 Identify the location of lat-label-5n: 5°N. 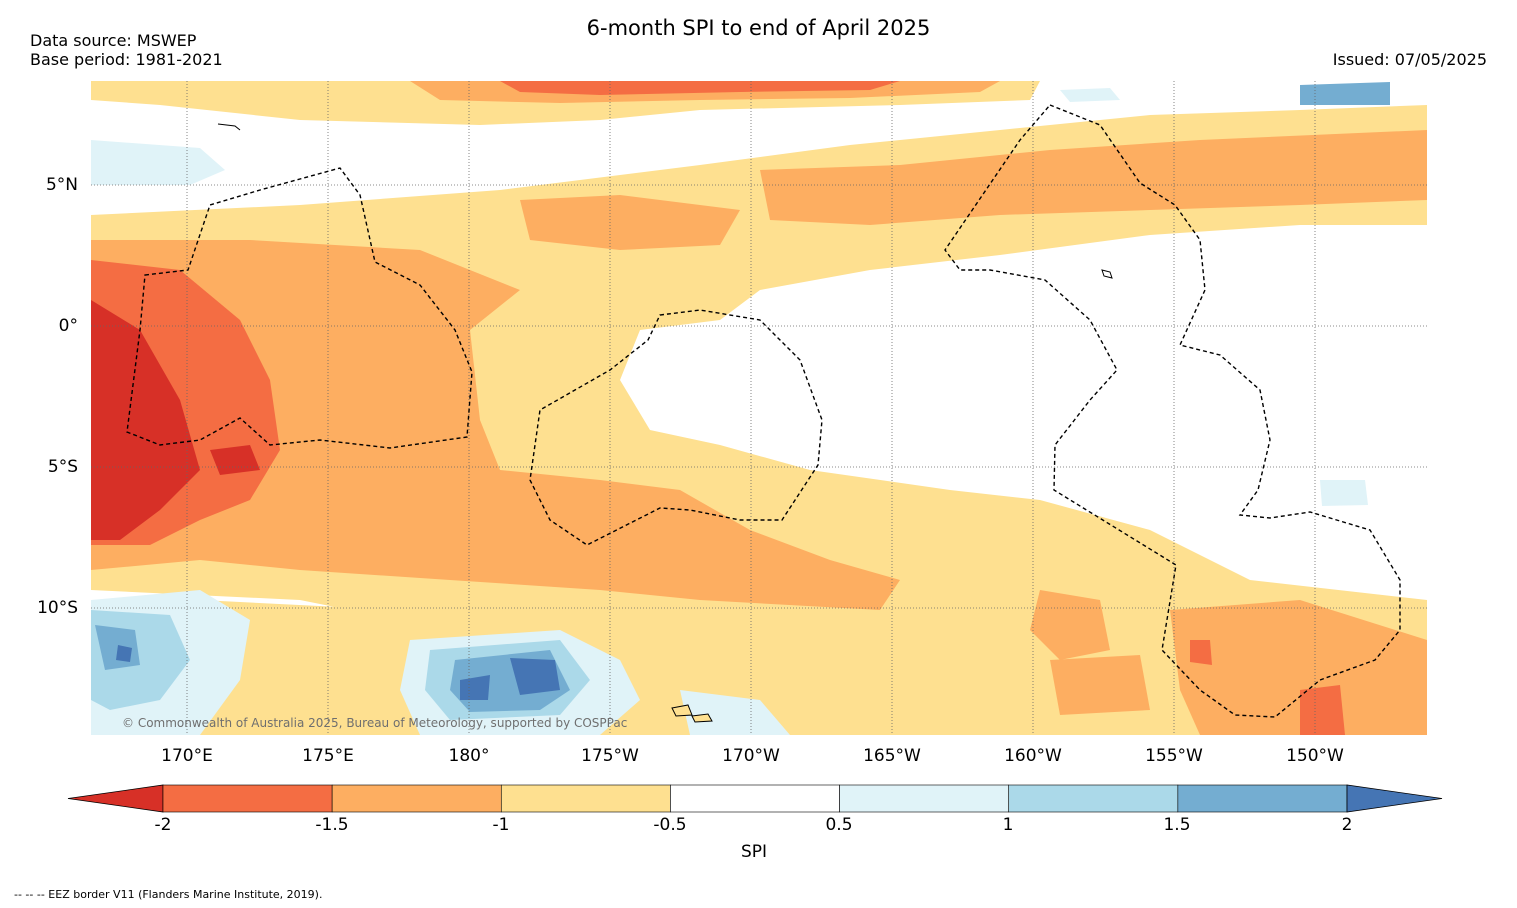
(61, 185).